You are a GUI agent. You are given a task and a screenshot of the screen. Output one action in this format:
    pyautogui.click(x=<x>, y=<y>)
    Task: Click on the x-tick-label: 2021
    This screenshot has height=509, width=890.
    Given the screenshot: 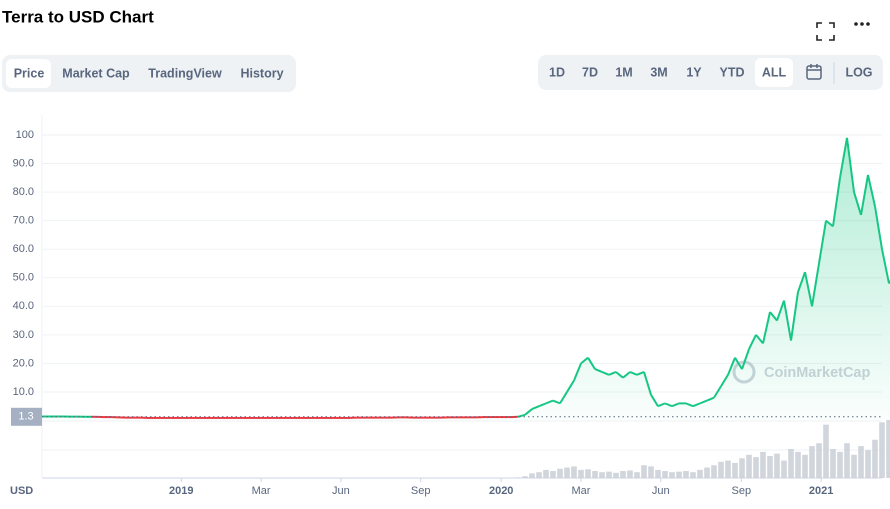 What is the action you would take?
    pyautogui.click(x=821, y=491)
    